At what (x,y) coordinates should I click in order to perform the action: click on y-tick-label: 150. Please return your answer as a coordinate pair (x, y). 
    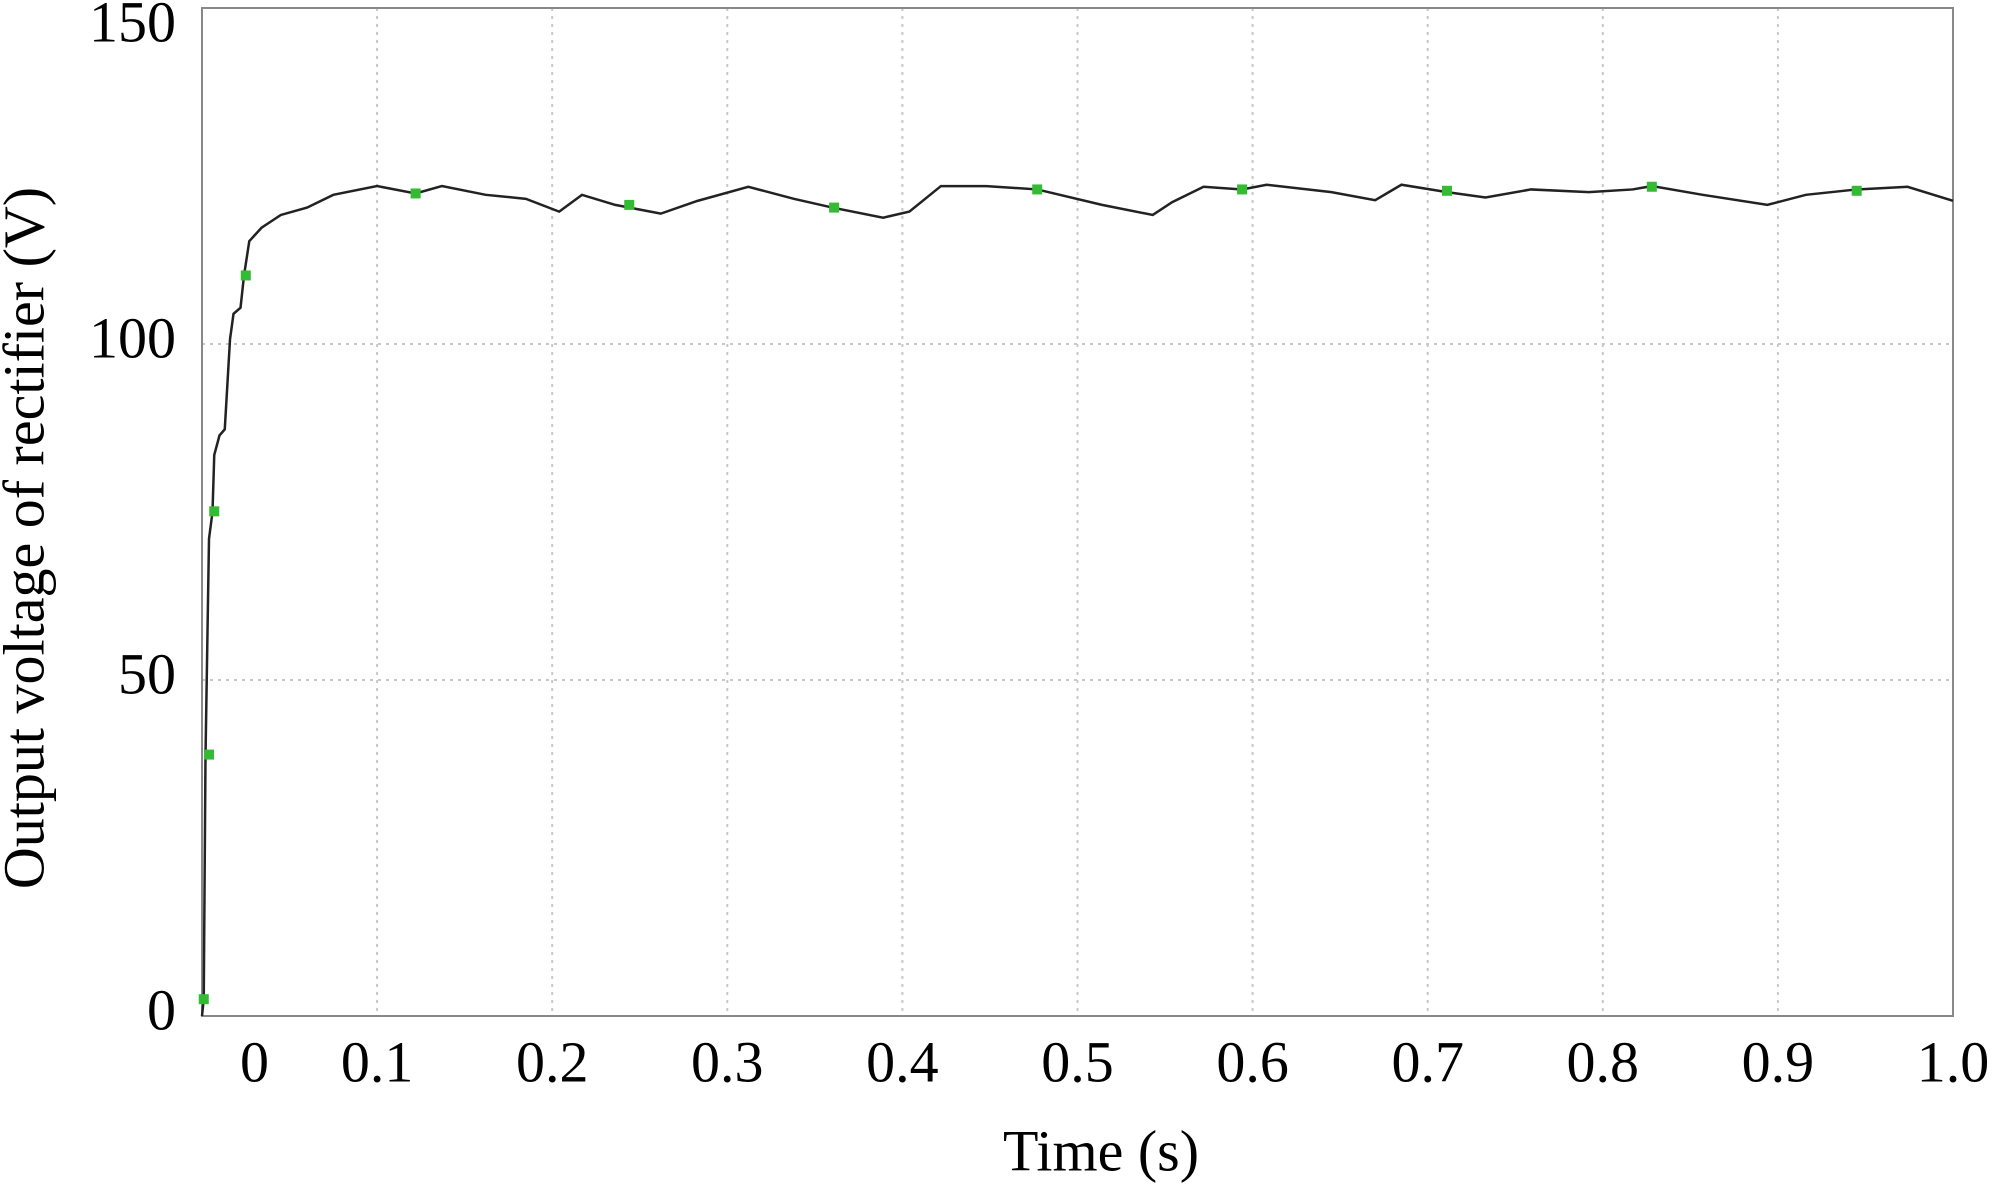
    Looking at the image, I should click on (132, 27).